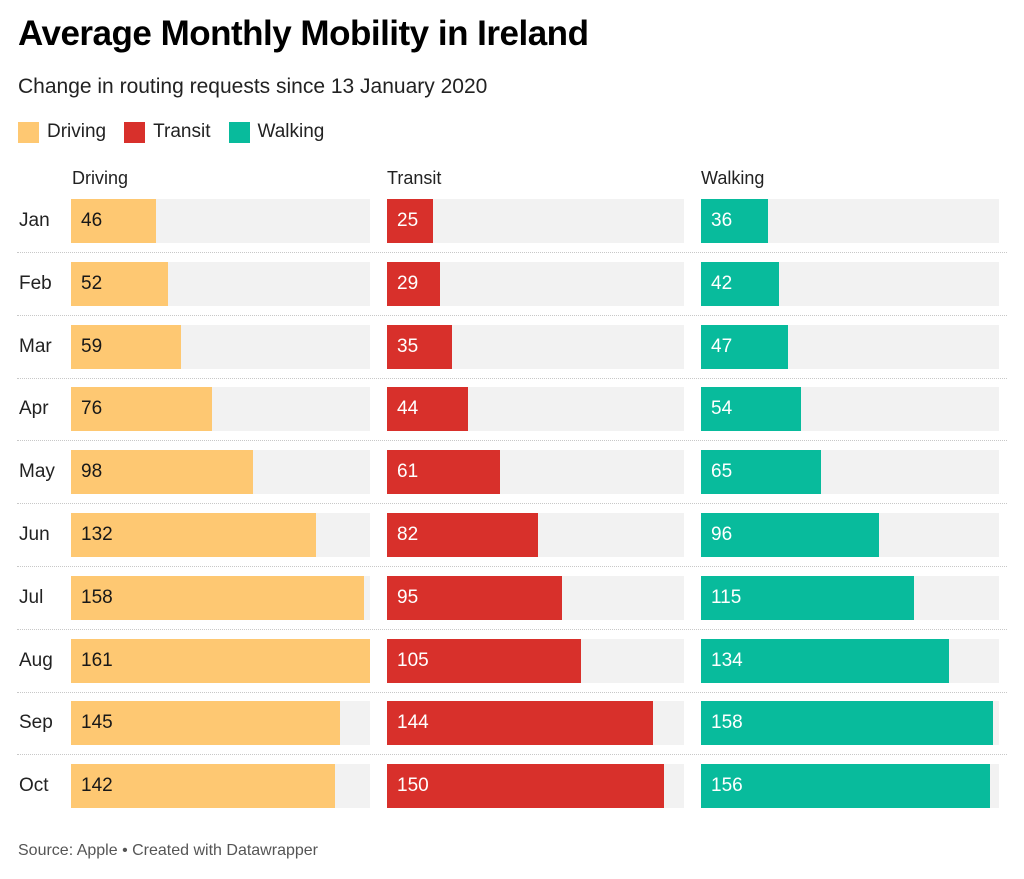  What do you see at coordinates (790, 535) in the screenshot?
I see `bar-walking-jun` at bounding box center [790, 535].